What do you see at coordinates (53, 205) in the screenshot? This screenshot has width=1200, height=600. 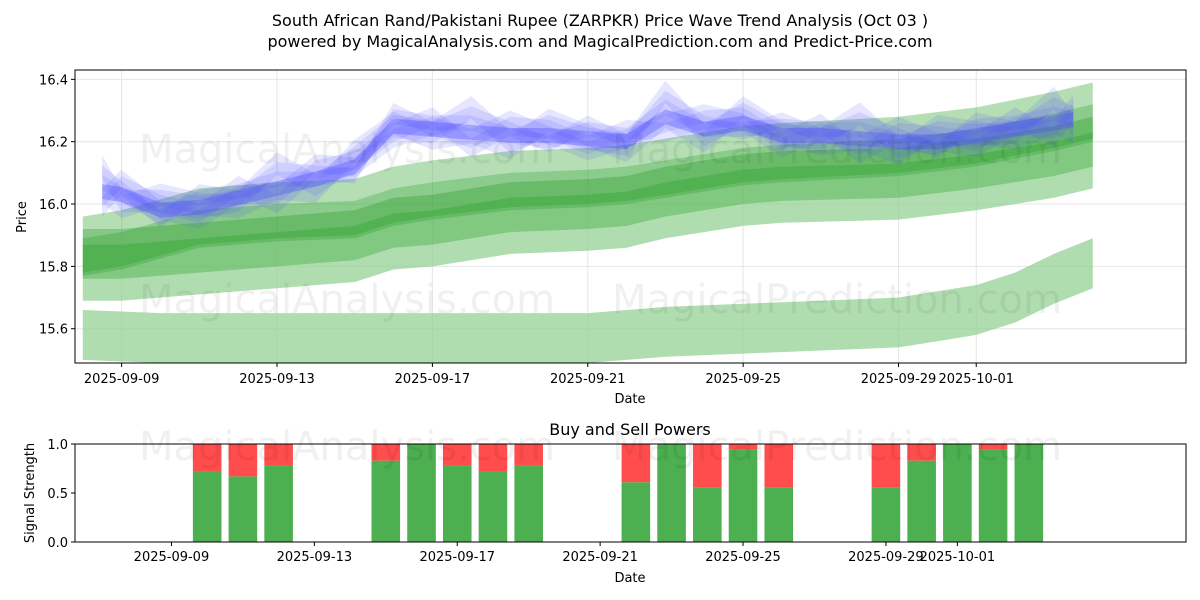 I see `main-y-tick-label: 16.0` at bounding box center [53, 205].